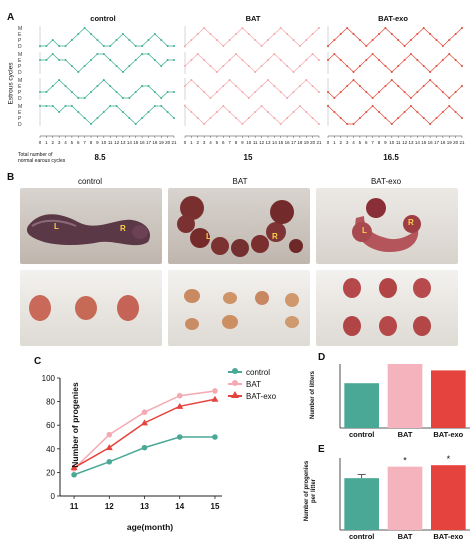  Describe the element at coordinates (20, 87) in the screenshot. I see `stage-letter: E` at that location.